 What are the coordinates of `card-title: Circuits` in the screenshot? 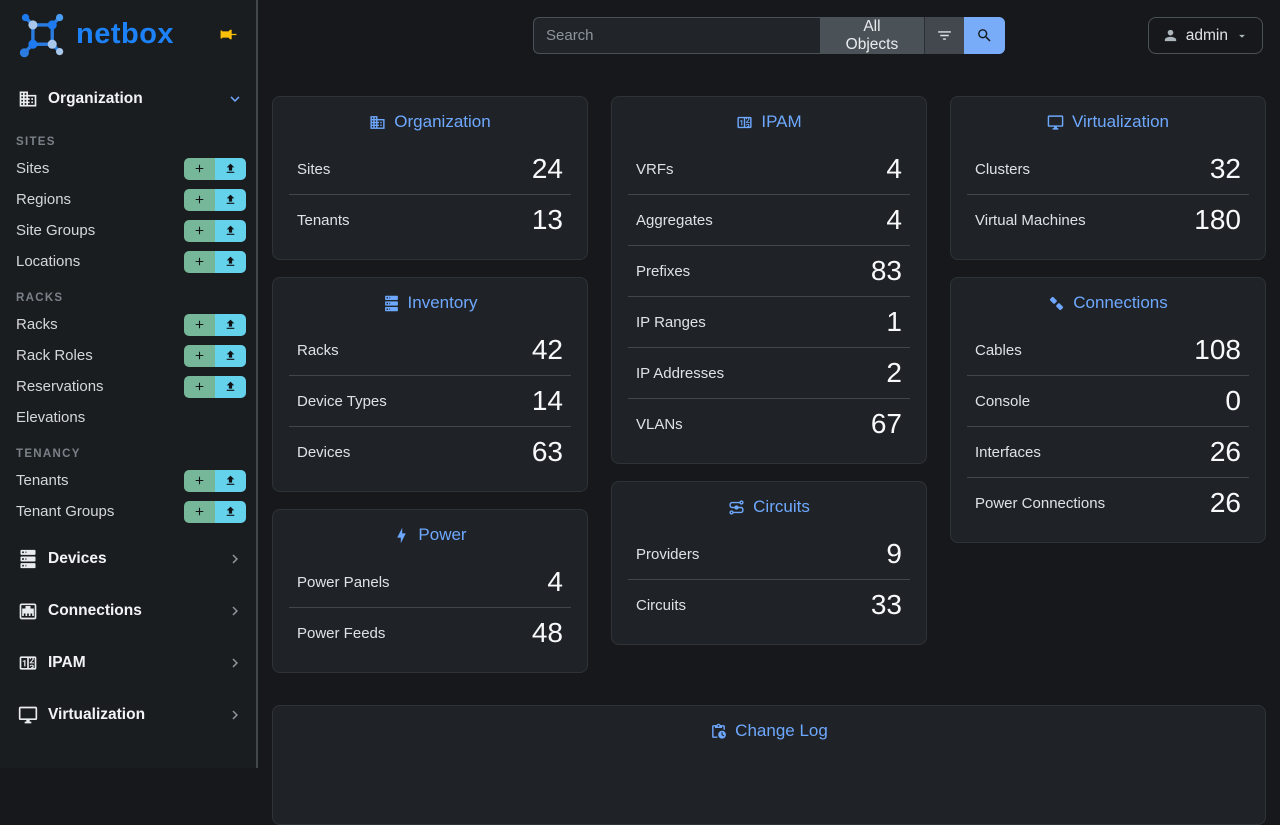 It's located at (781, 506).